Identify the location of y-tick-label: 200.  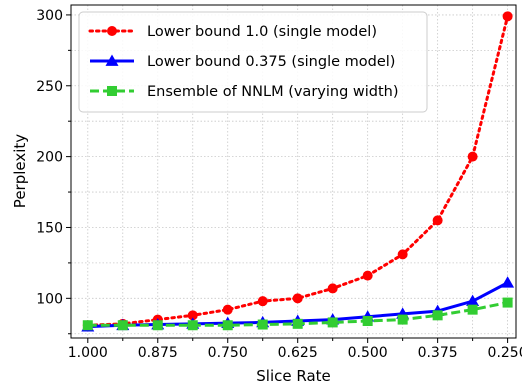
(49, 158).